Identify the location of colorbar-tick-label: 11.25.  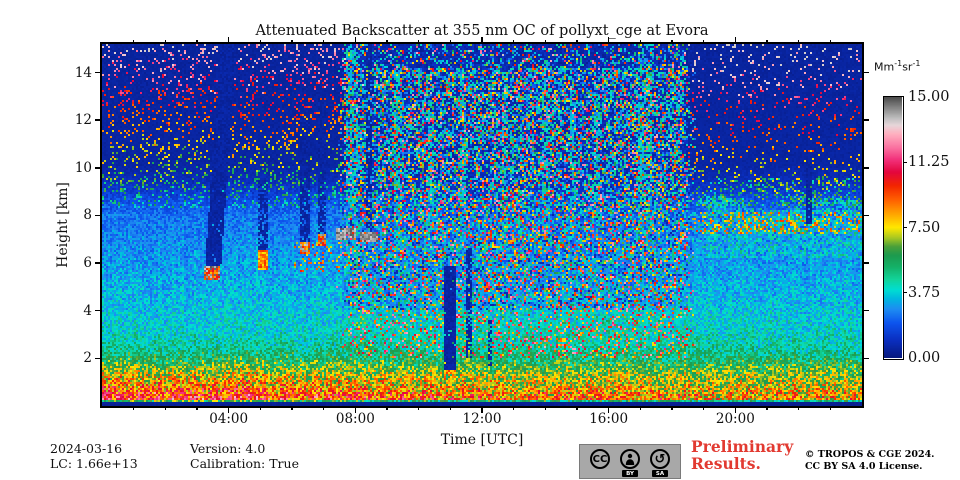
(929, 162).